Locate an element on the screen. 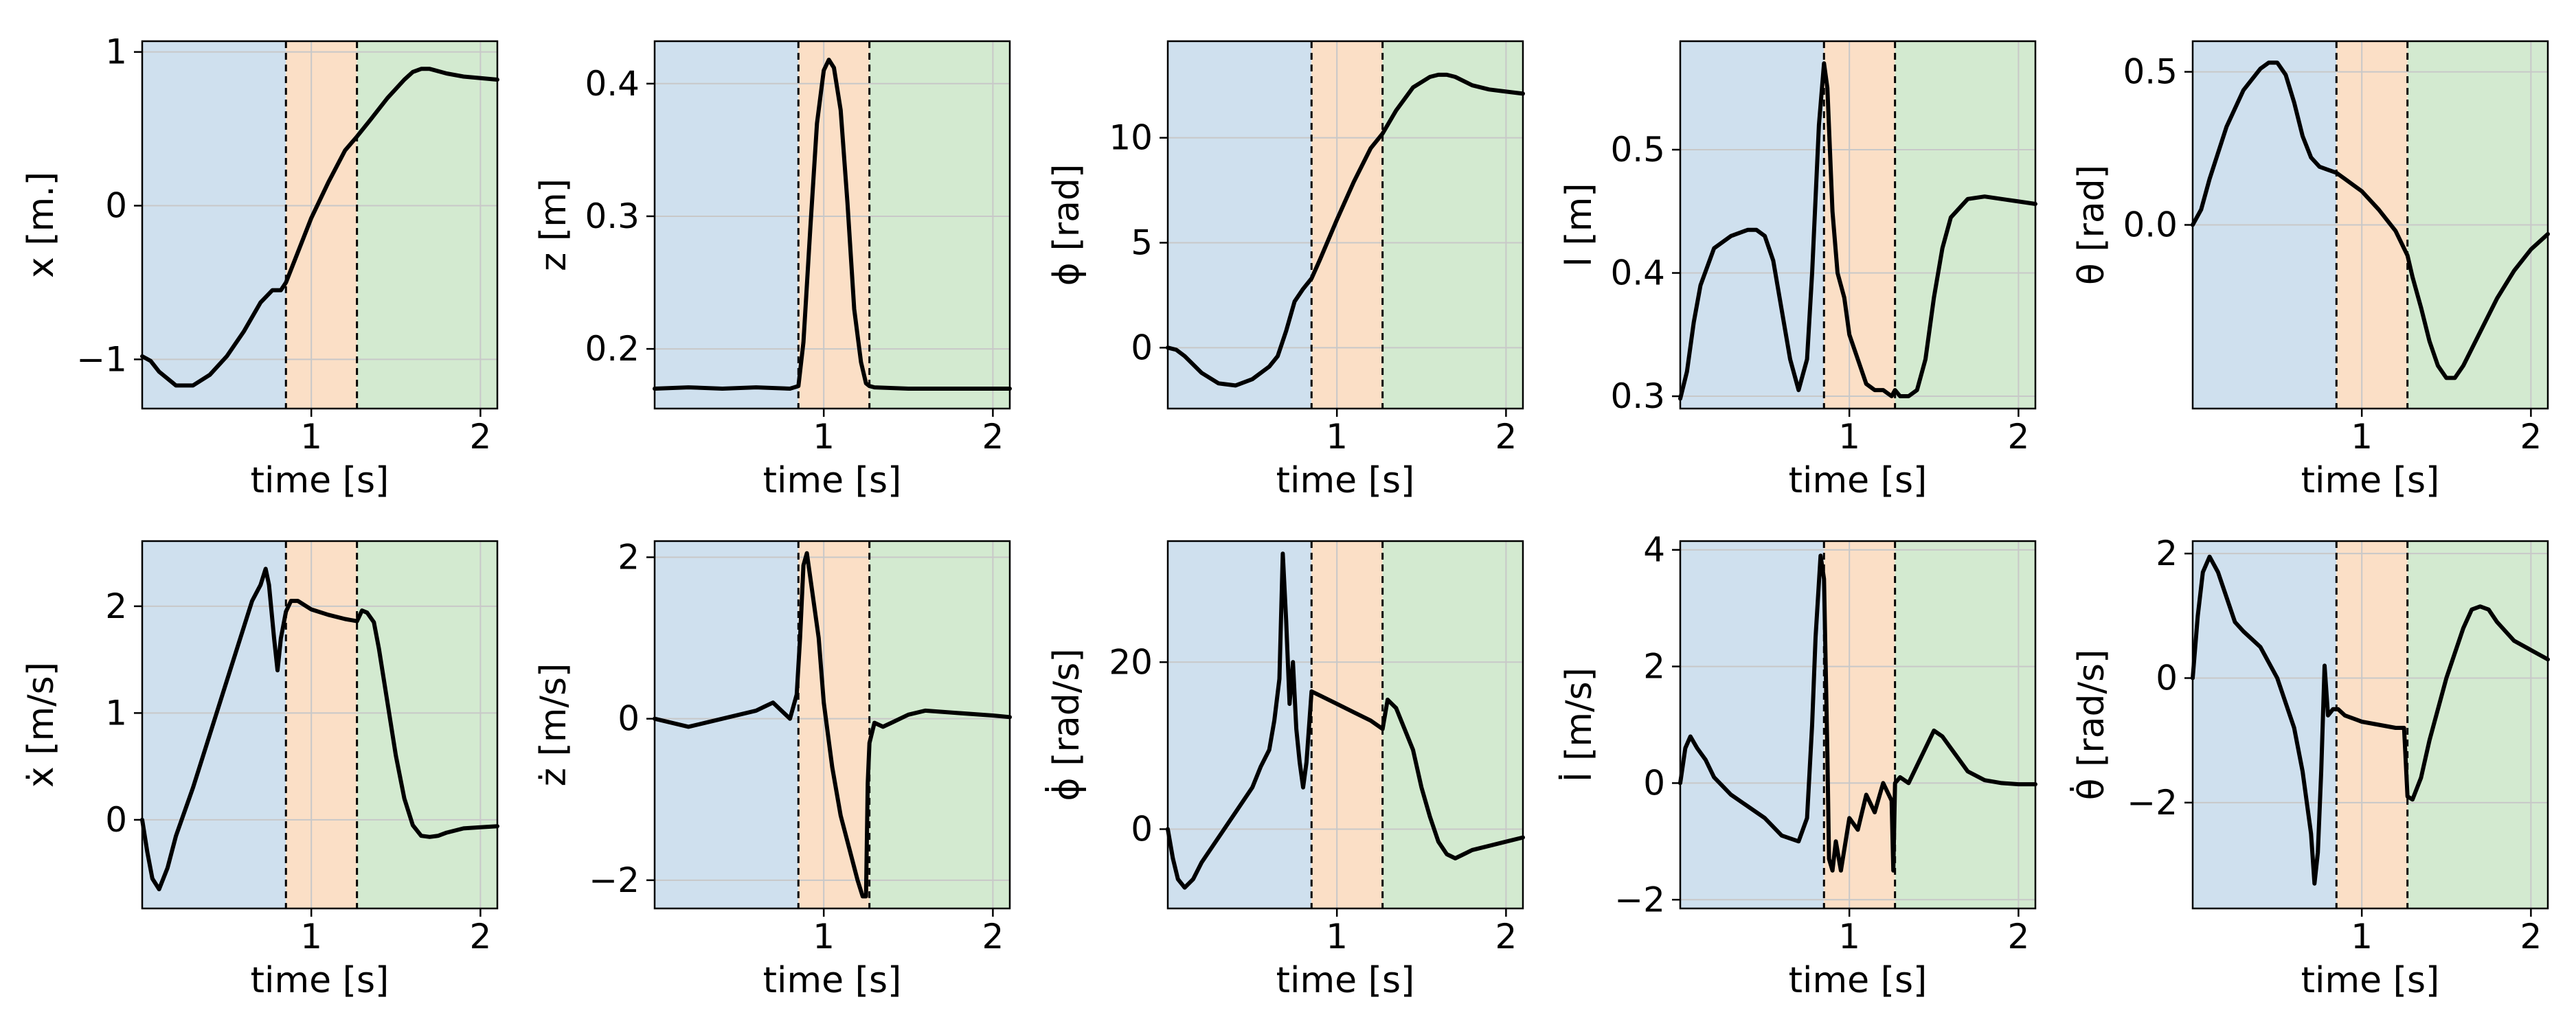 The height and width of the screenshot is (1030, 2576). subplot-z_dot: 1 2 −2 0 2 time [s] ż [m/s] is located at coordinates (772, 770).